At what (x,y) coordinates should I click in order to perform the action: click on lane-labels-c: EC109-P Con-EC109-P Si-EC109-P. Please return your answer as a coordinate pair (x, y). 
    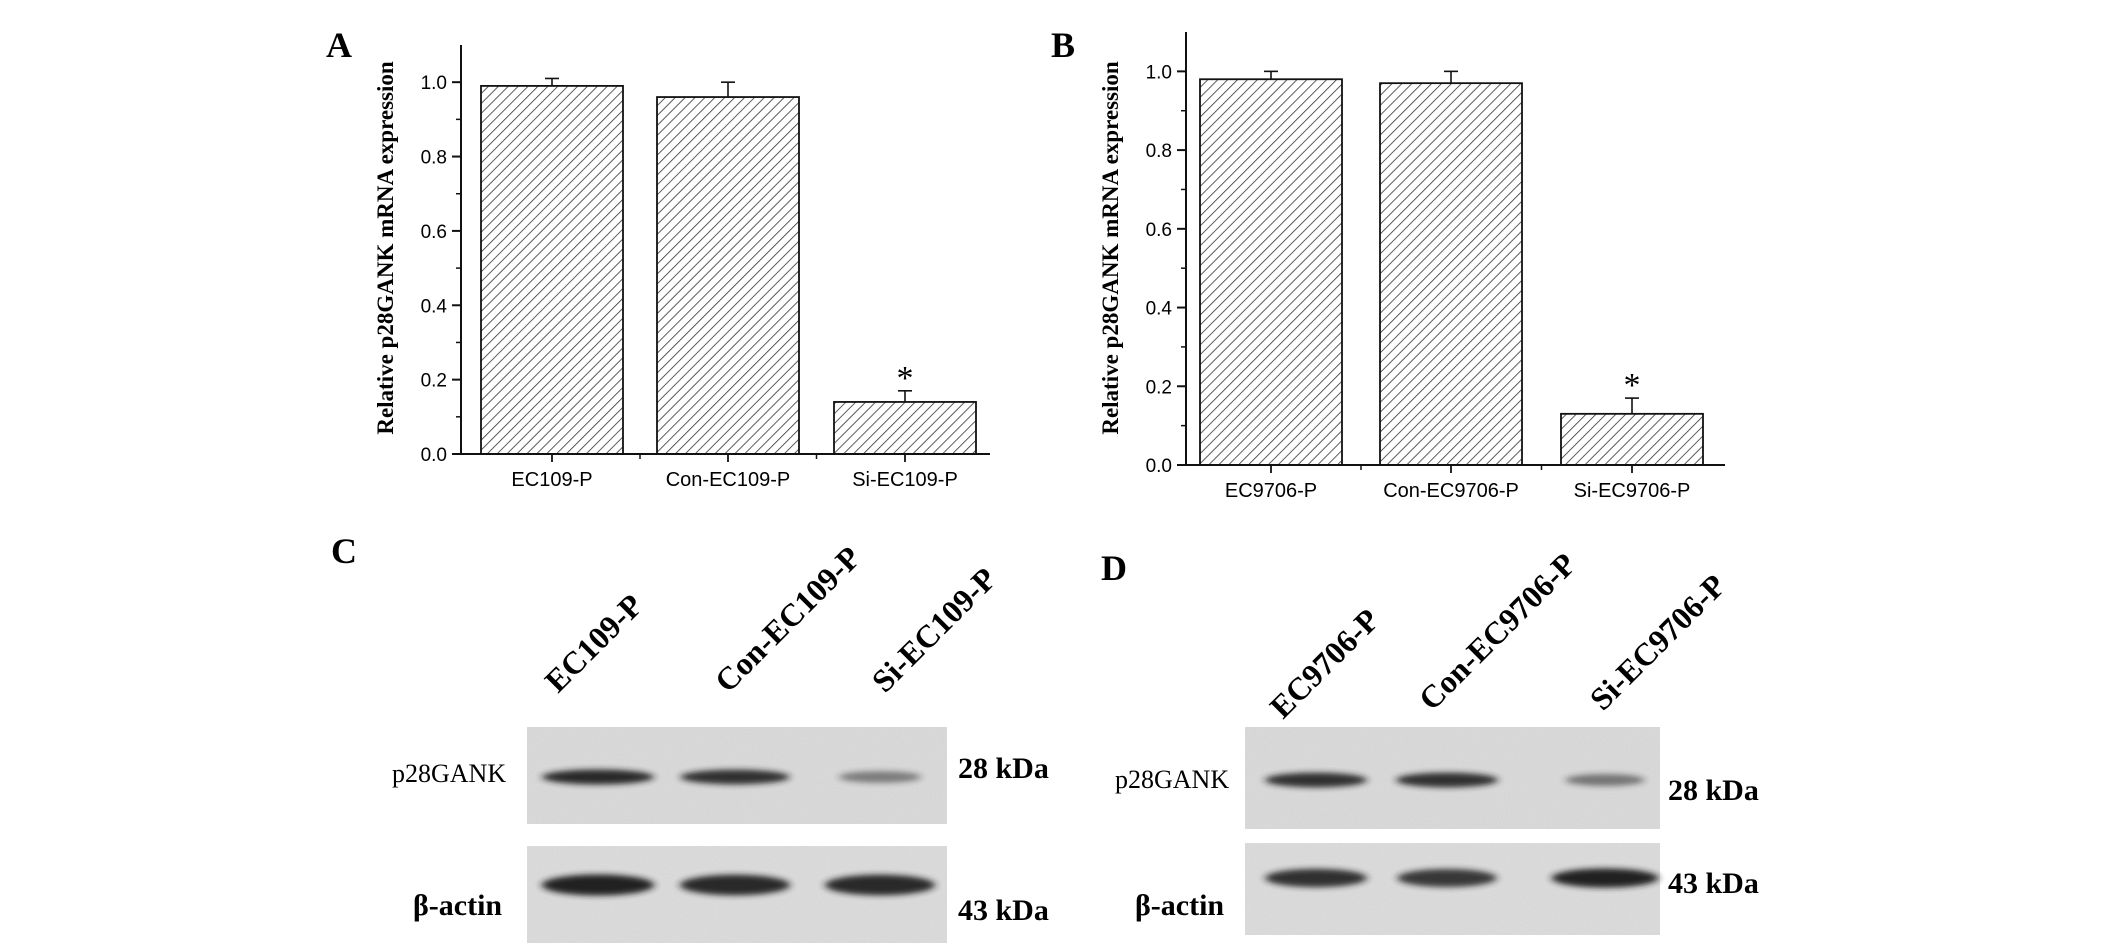
    Looking at the image, I should click on (770, 619).